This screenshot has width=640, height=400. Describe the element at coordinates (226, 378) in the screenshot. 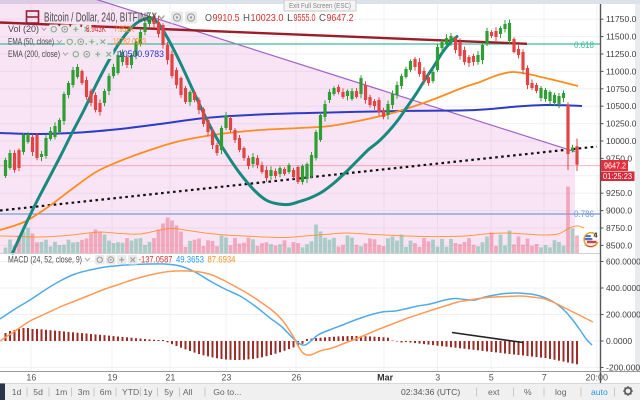

I see `svg-text: 23` at that location.